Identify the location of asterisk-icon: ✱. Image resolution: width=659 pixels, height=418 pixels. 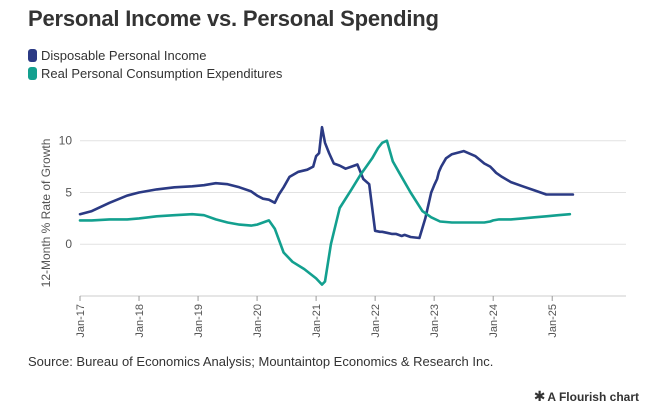
(539, 396).